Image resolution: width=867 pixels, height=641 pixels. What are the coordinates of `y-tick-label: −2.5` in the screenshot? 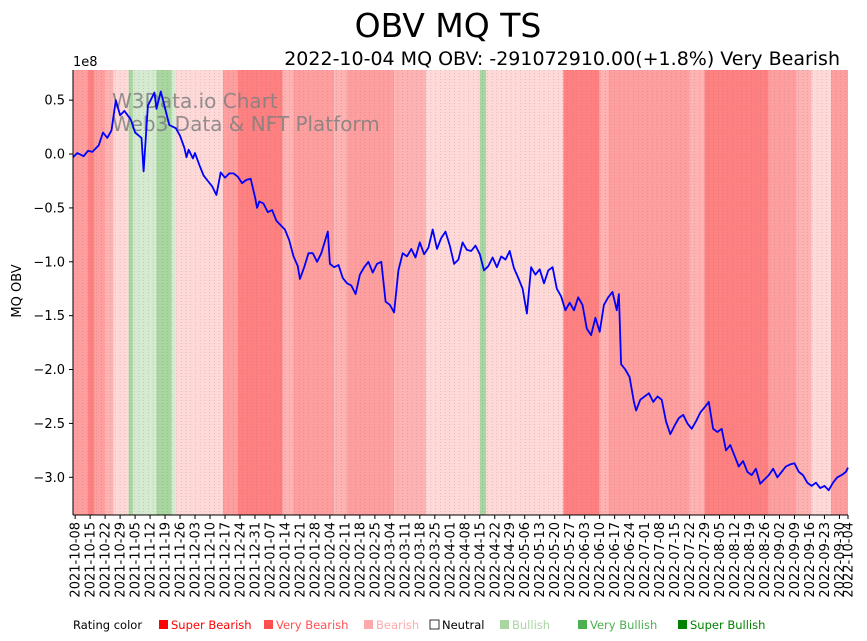 It's located at (49, 424).